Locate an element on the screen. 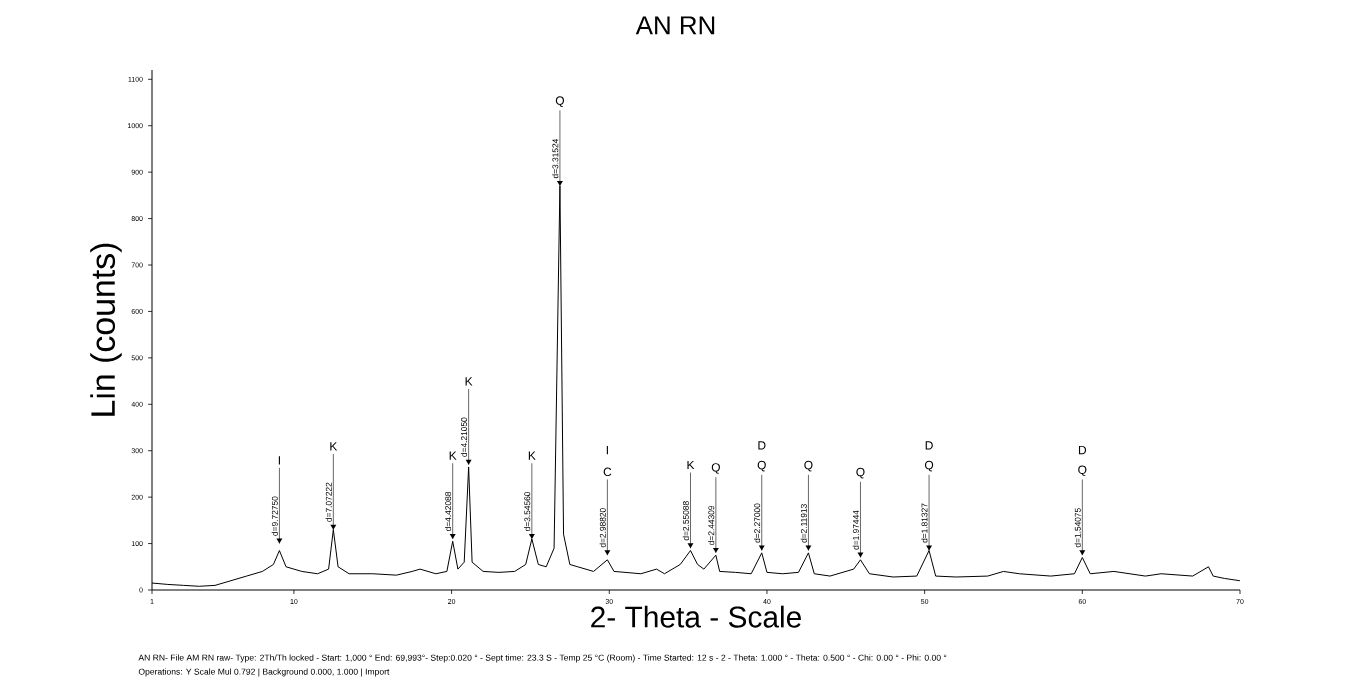  chart-title: AN RN is located at coordinates (675, 25).